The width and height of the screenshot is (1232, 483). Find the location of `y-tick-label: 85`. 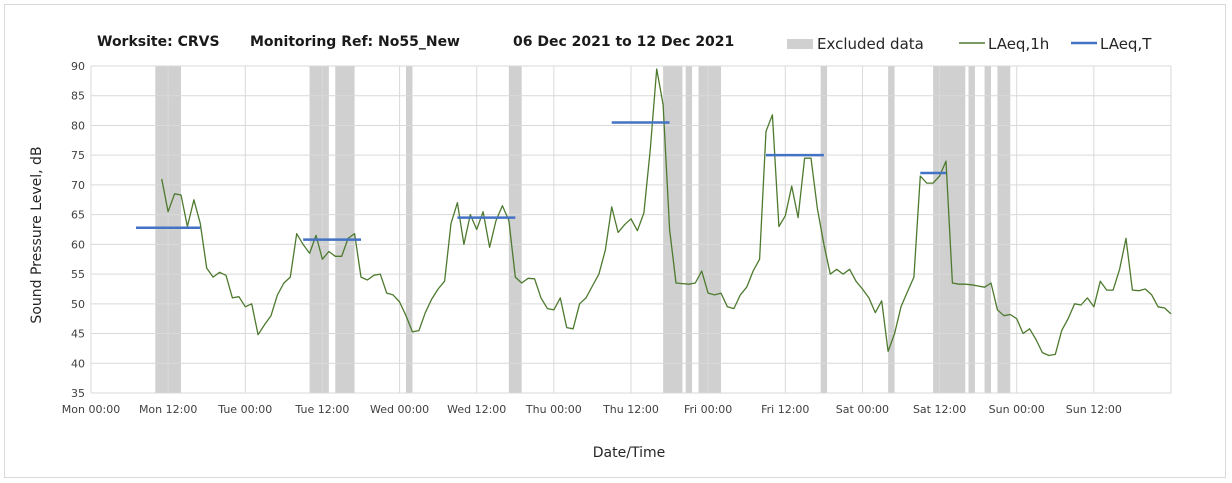

y-tick-label: 85 is located at coordinates (78, 96).